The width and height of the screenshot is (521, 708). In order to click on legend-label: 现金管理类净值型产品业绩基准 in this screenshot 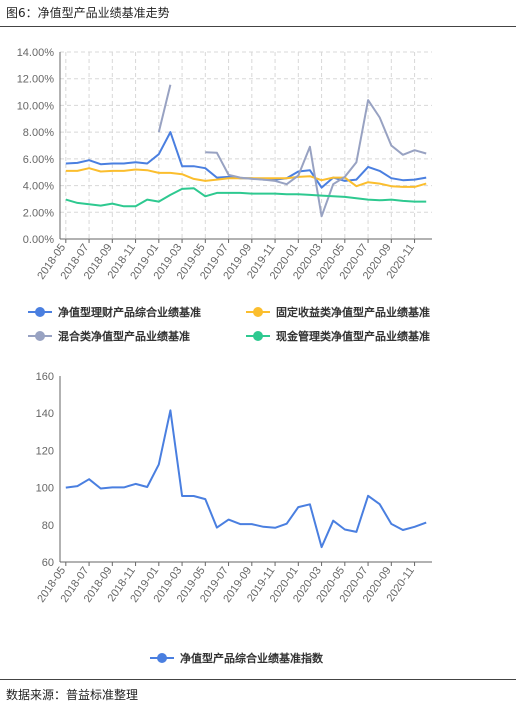, I will do `click(353, 336)`.